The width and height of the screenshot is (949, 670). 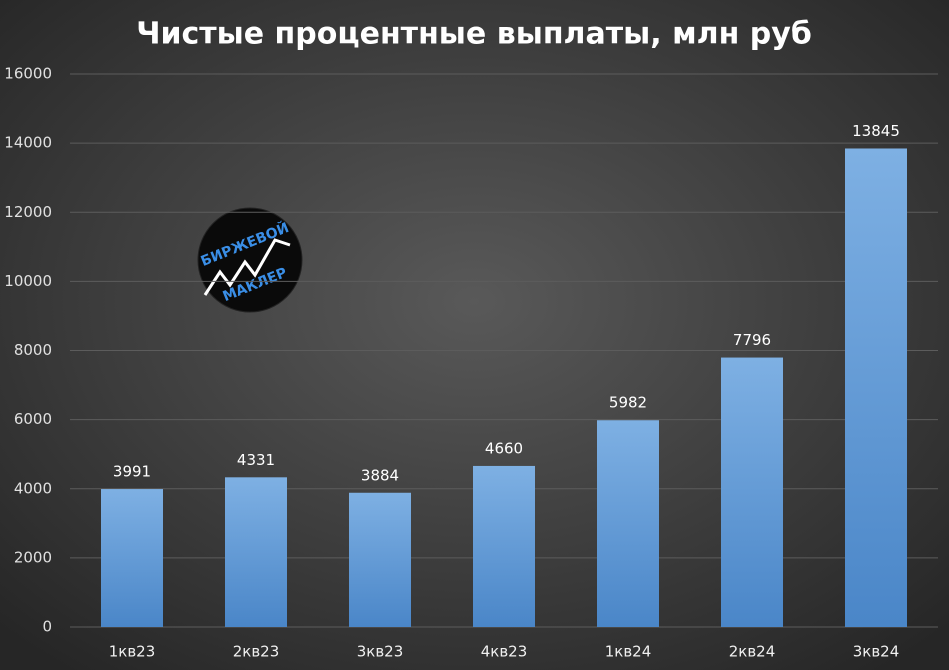 I want to click on y-tick-label: 16000, so click(x=28, y=74).